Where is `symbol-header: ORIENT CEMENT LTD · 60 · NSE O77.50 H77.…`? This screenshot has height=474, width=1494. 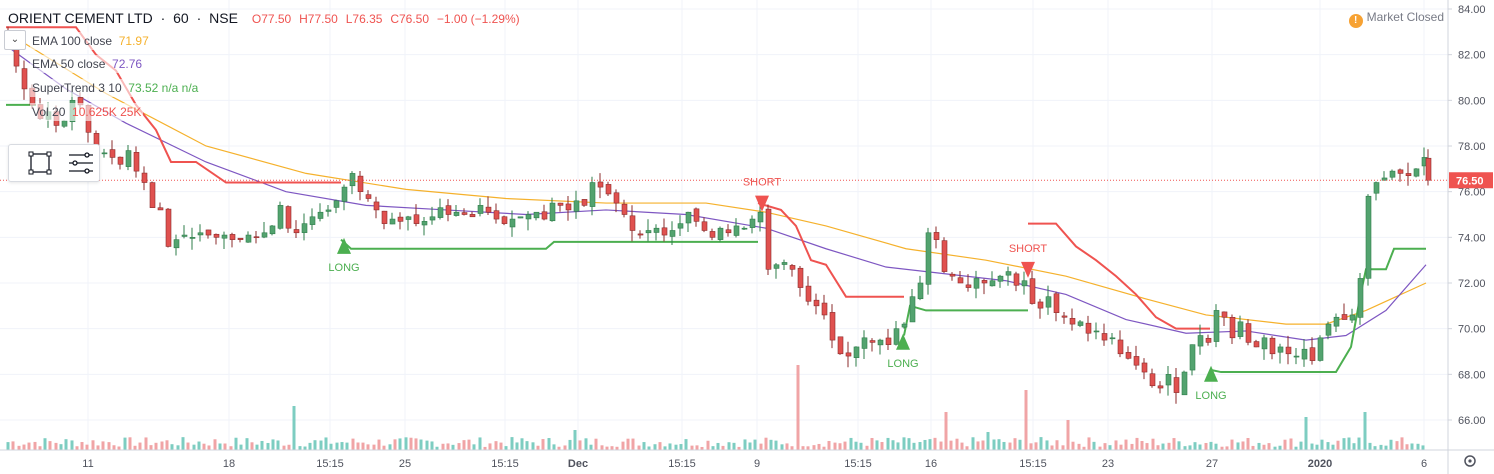
symbol-header: ORIENT CEMENT LTD · 60 · NSE O77.50 H77.… is located at coordinates (264, 18).